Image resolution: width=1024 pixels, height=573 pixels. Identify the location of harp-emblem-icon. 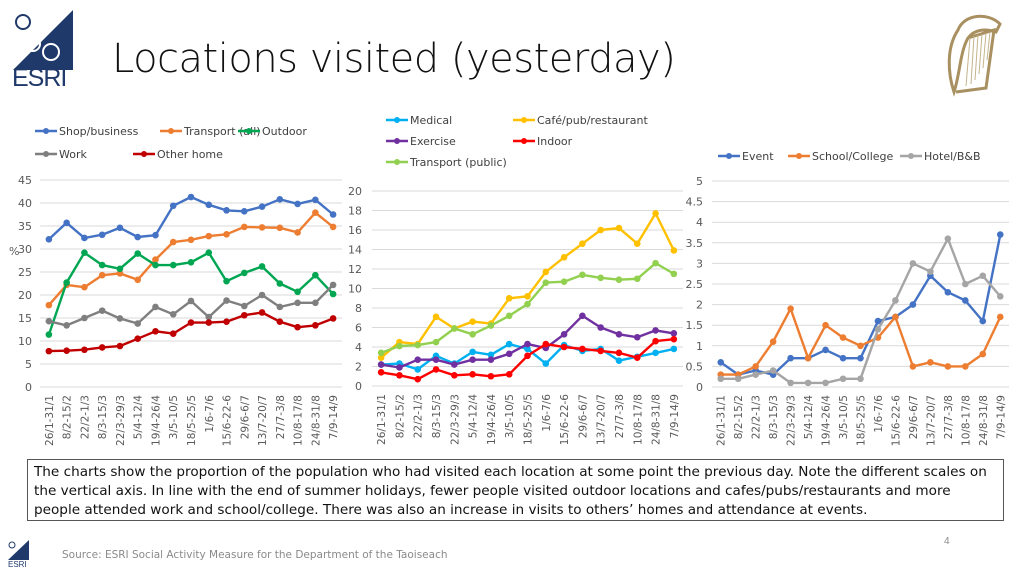
(974, 55).